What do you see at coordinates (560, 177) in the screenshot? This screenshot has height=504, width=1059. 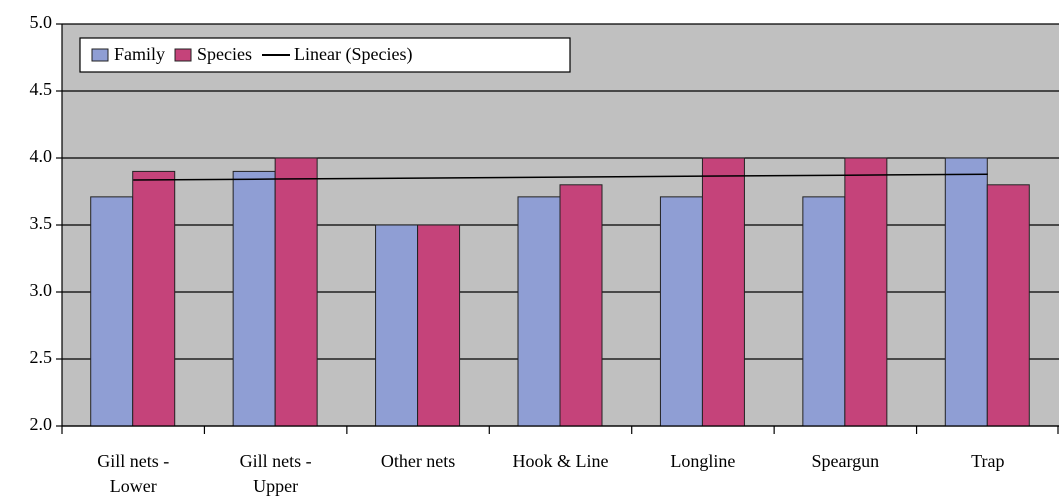 I see `trend-line` at bounding box center [560, 177].